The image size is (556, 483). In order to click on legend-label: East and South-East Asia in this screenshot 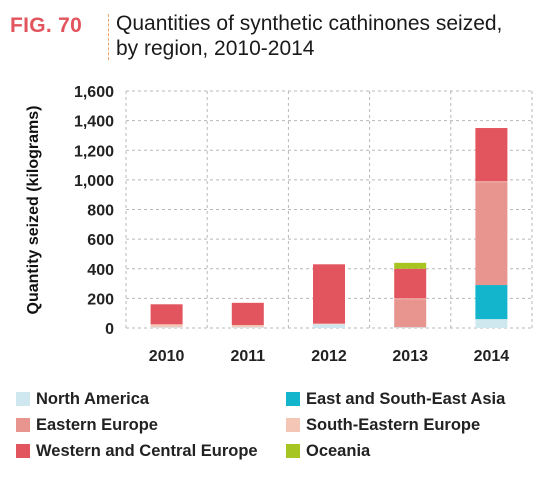, I will do `click(406, 398)`.